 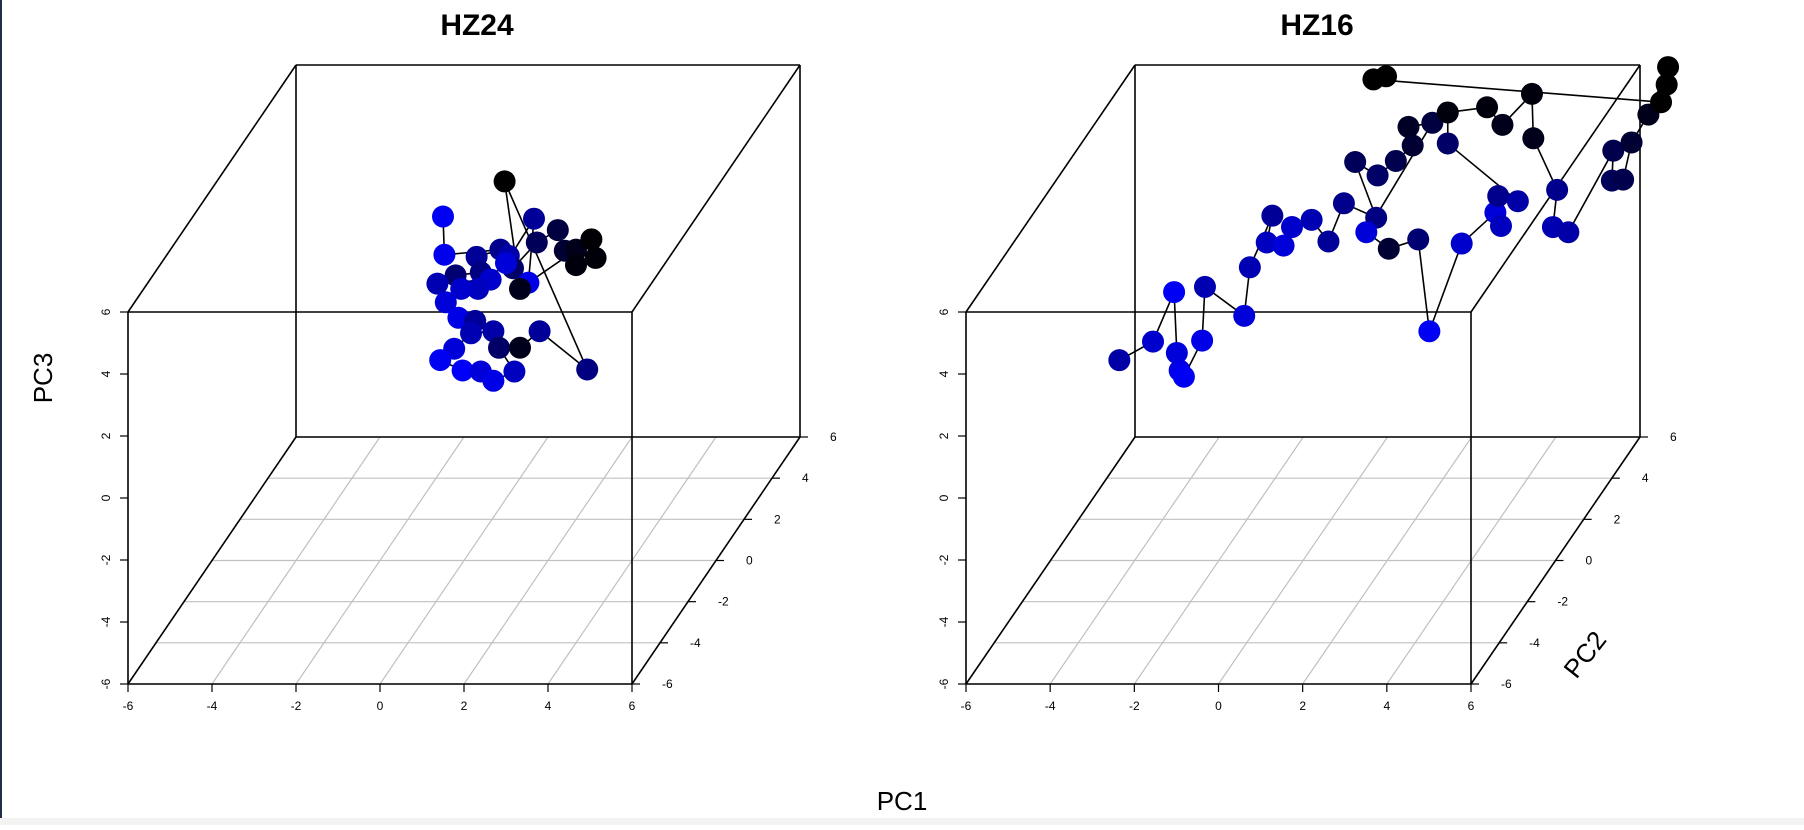 What do you see at coordinates (902, 801) in the screenshot?
I see `figure-x-axis-label: PC1` at bounding box center [902, 801].